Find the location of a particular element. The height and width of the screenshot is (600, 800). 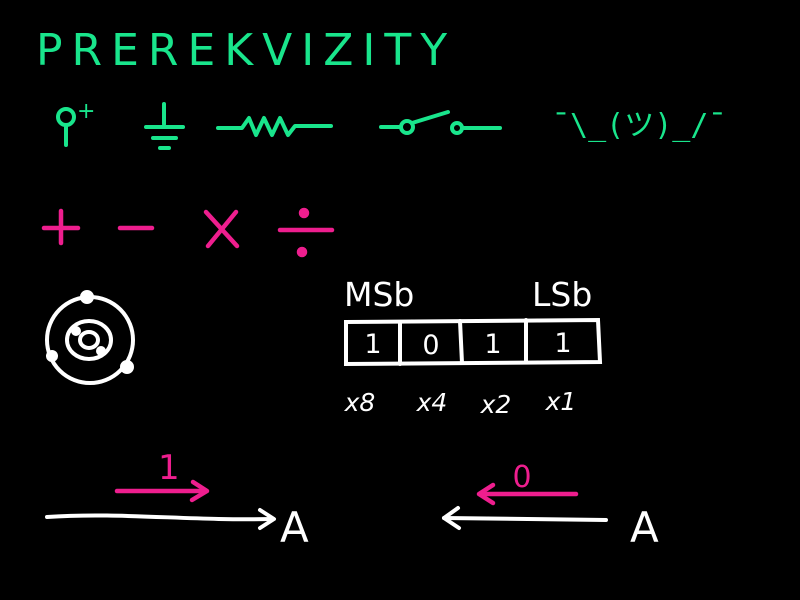

signal-left: 1 A is located at coordinates (177, 500).